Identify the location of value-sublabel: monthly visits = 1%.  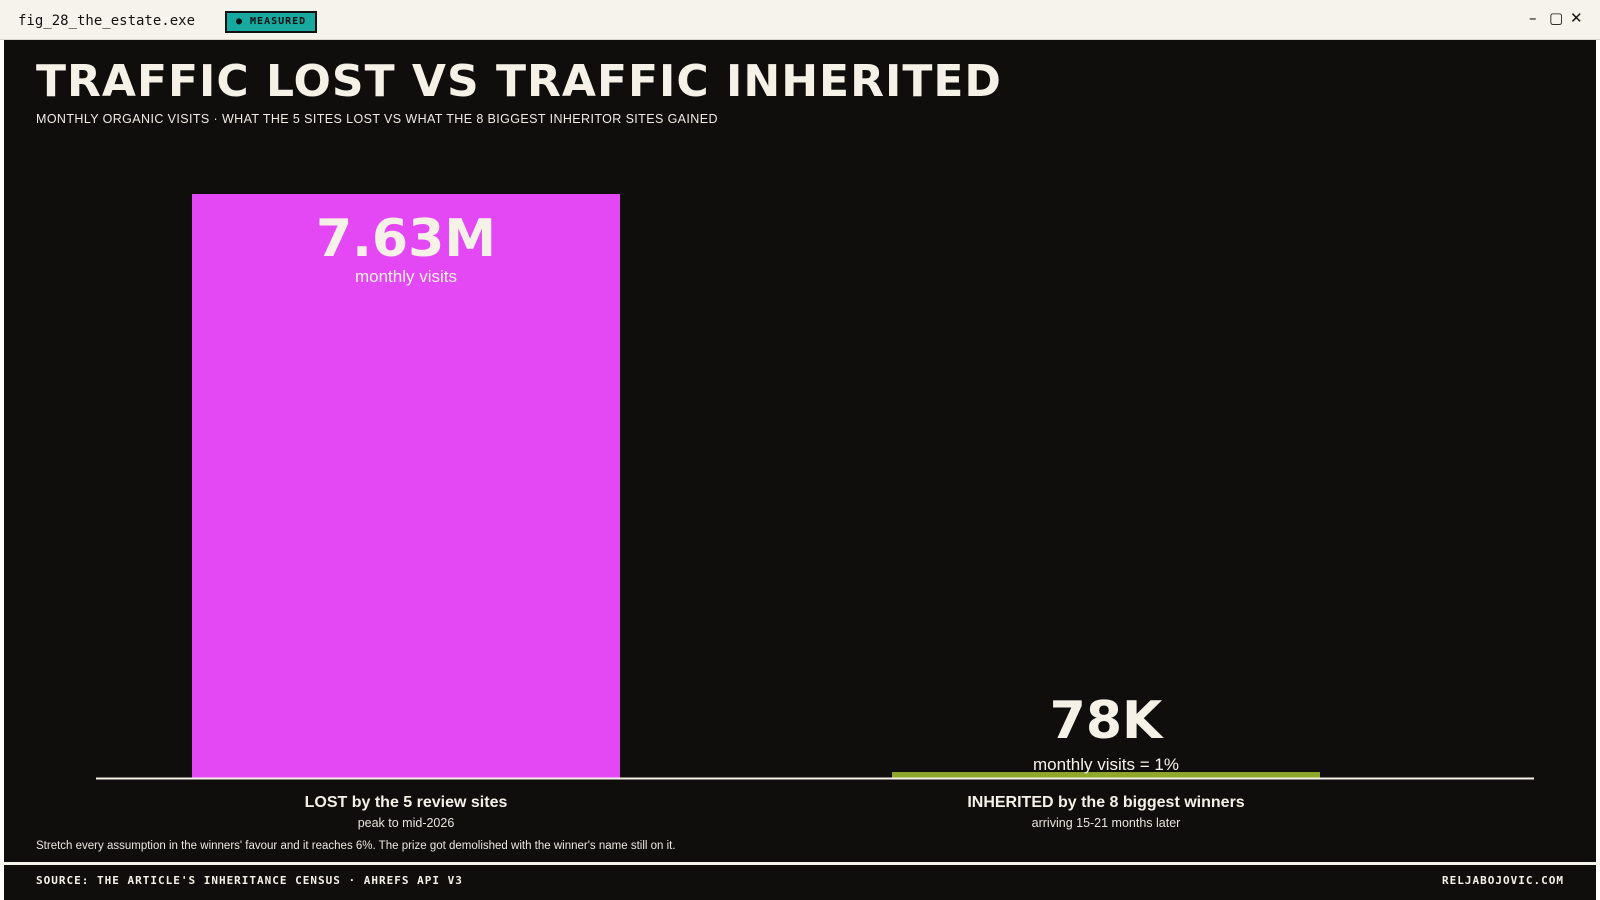
(1106, 764).